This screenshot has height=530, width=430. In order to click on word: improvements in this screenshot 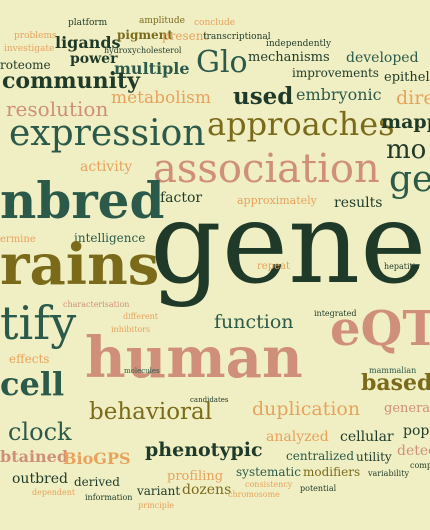, I will do `click(335, 73)`.